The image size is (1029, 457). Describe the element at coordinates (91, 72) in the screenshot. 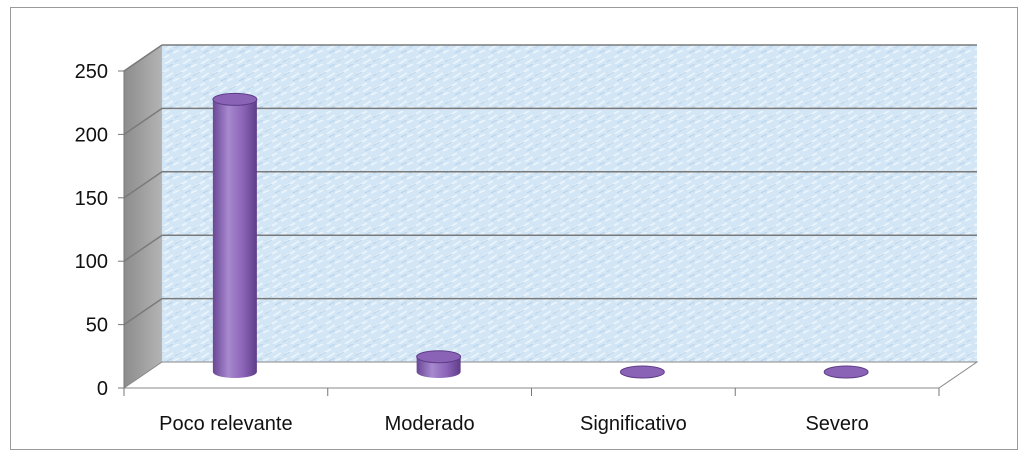

I see `y-tick-label: 250` at that location.